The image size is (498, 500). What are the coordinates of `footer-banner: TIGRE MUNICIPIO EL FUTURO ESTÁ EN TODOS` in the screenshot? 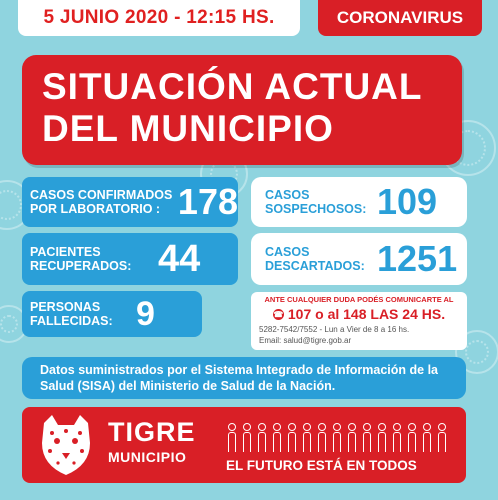 It's located at (244, 445).